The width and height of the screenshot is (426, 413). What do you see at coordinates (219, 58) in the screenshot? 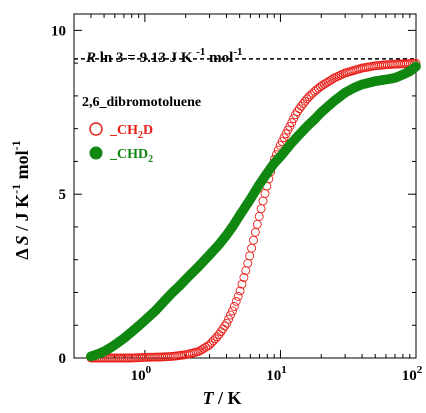
I see `ref-mid: mol` at bounding box center [219, 58].